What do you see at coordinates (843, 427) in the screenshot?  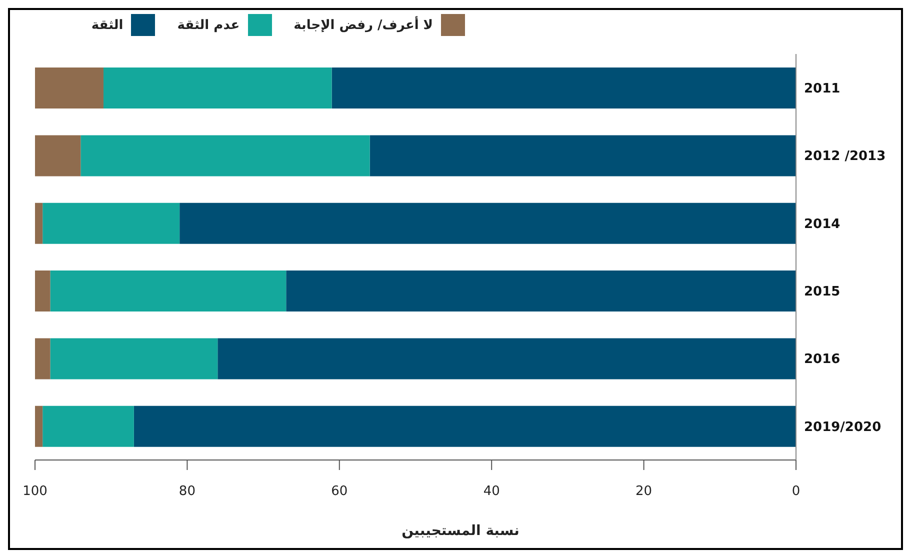 I see `y-tick-label: 2019/2020` at bounding box center [843, 427].